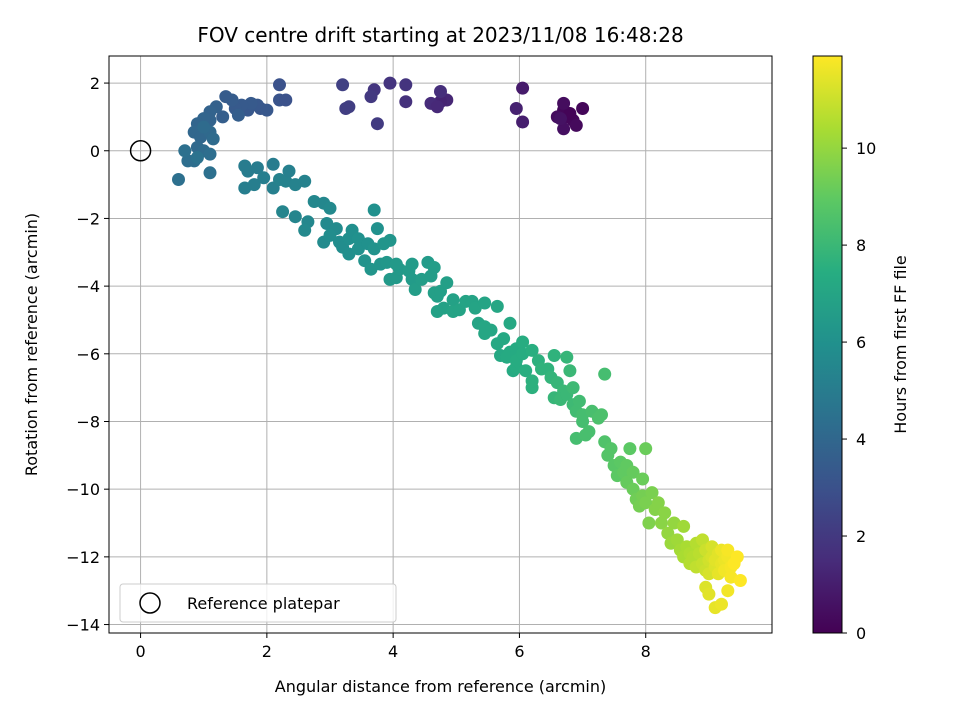 The height and width of the screenshot is (720, 960). I want to click on y-tick-label: −4, so click(88, 286).